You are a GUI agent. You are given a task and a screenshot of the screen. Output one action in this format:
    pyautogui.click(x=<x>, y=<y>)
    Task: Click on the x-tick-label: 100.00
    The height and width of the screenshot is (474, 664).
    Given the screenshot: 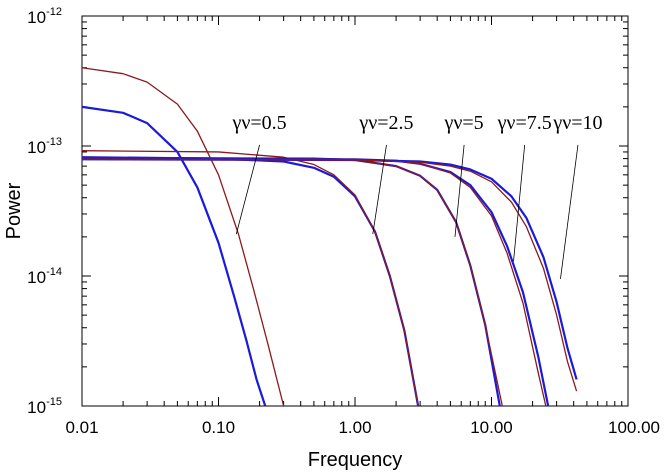 What is the action you would take?
    pyautogui.click(x=634, y=427)
    